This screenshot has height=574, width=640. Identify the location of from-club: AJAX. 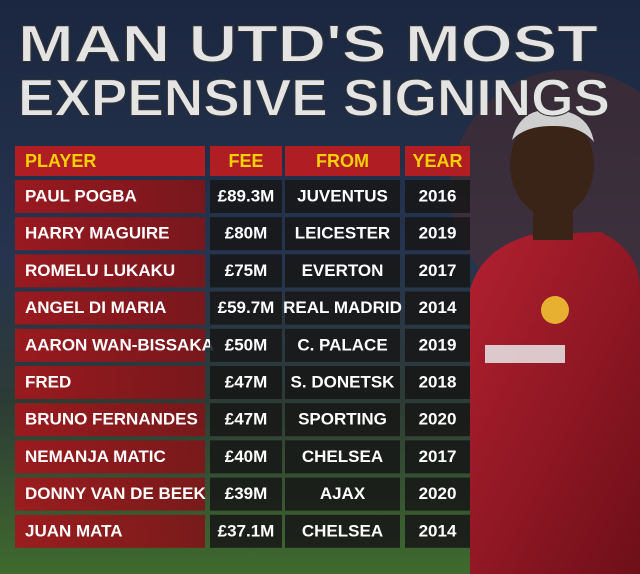
(343, 493).